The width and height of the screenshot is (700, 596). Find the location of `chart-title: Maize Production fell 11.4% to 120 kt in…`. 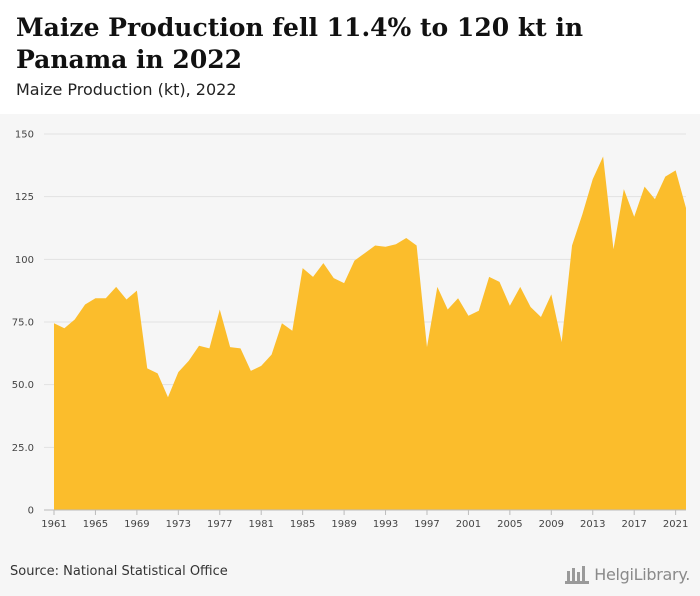

chart-title: Maize Production fell 11.4% to 120 kt in… is located at coordinates (300, 43).